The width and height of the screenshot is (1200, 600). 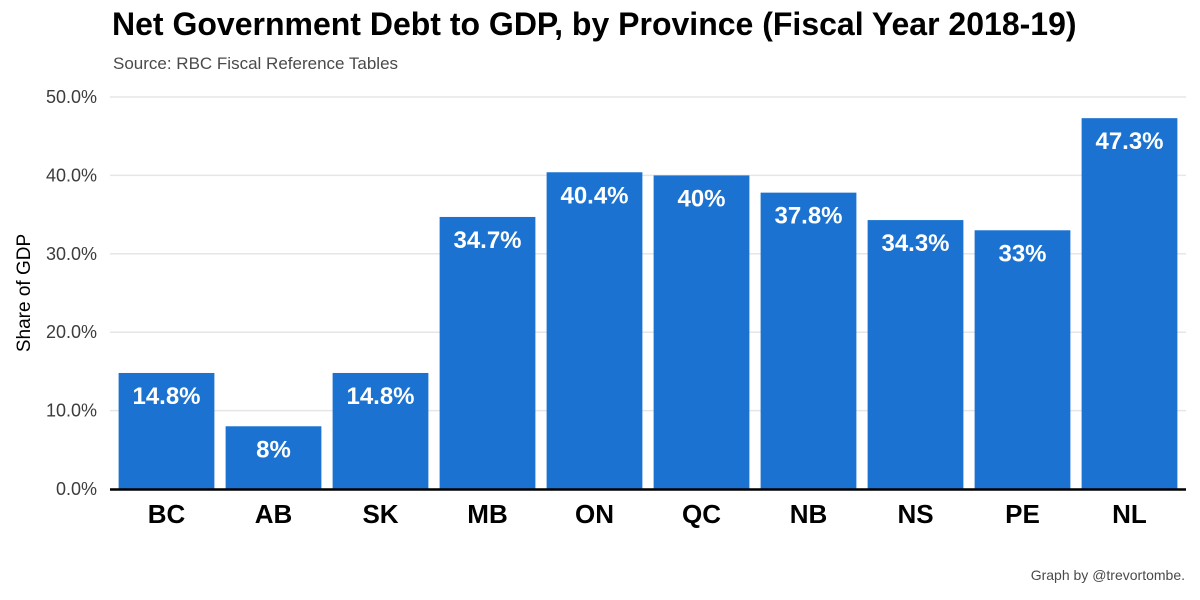 I want to click on graph-credit: Graph by @trevortombe., so click(x=1107, y=575).